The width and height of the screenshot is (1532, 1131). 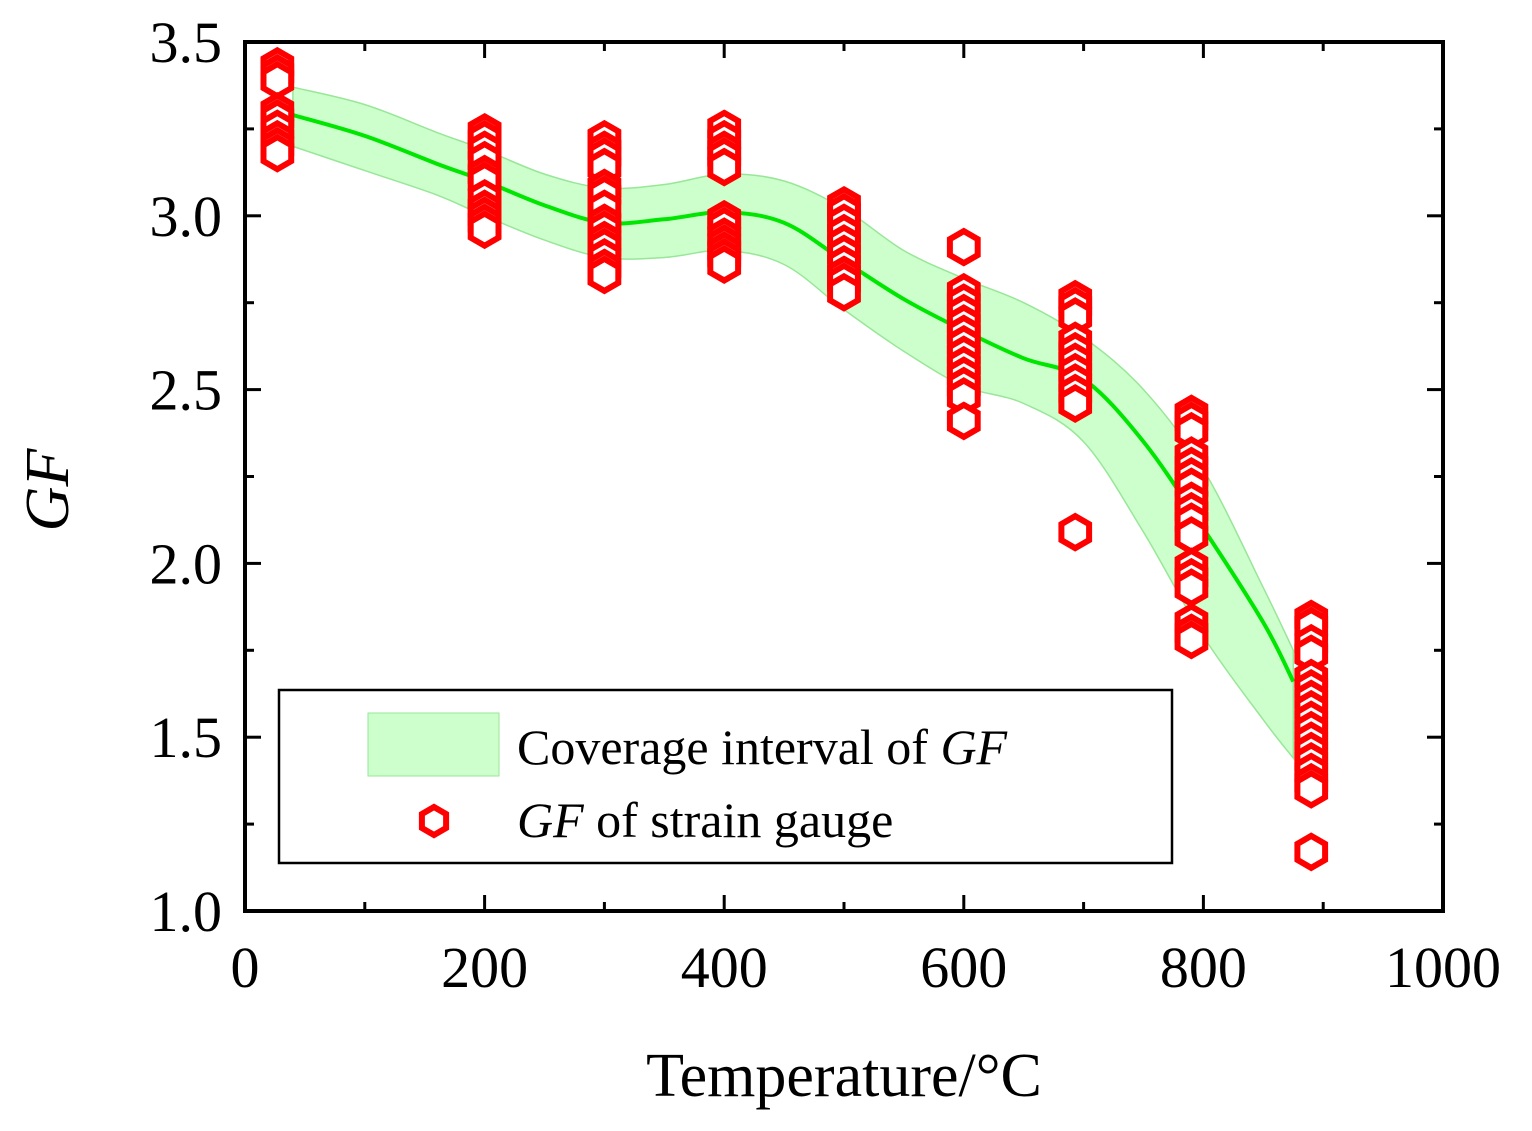 I want to click on y-tick-label: 2.5, so click(x=186, y=390).